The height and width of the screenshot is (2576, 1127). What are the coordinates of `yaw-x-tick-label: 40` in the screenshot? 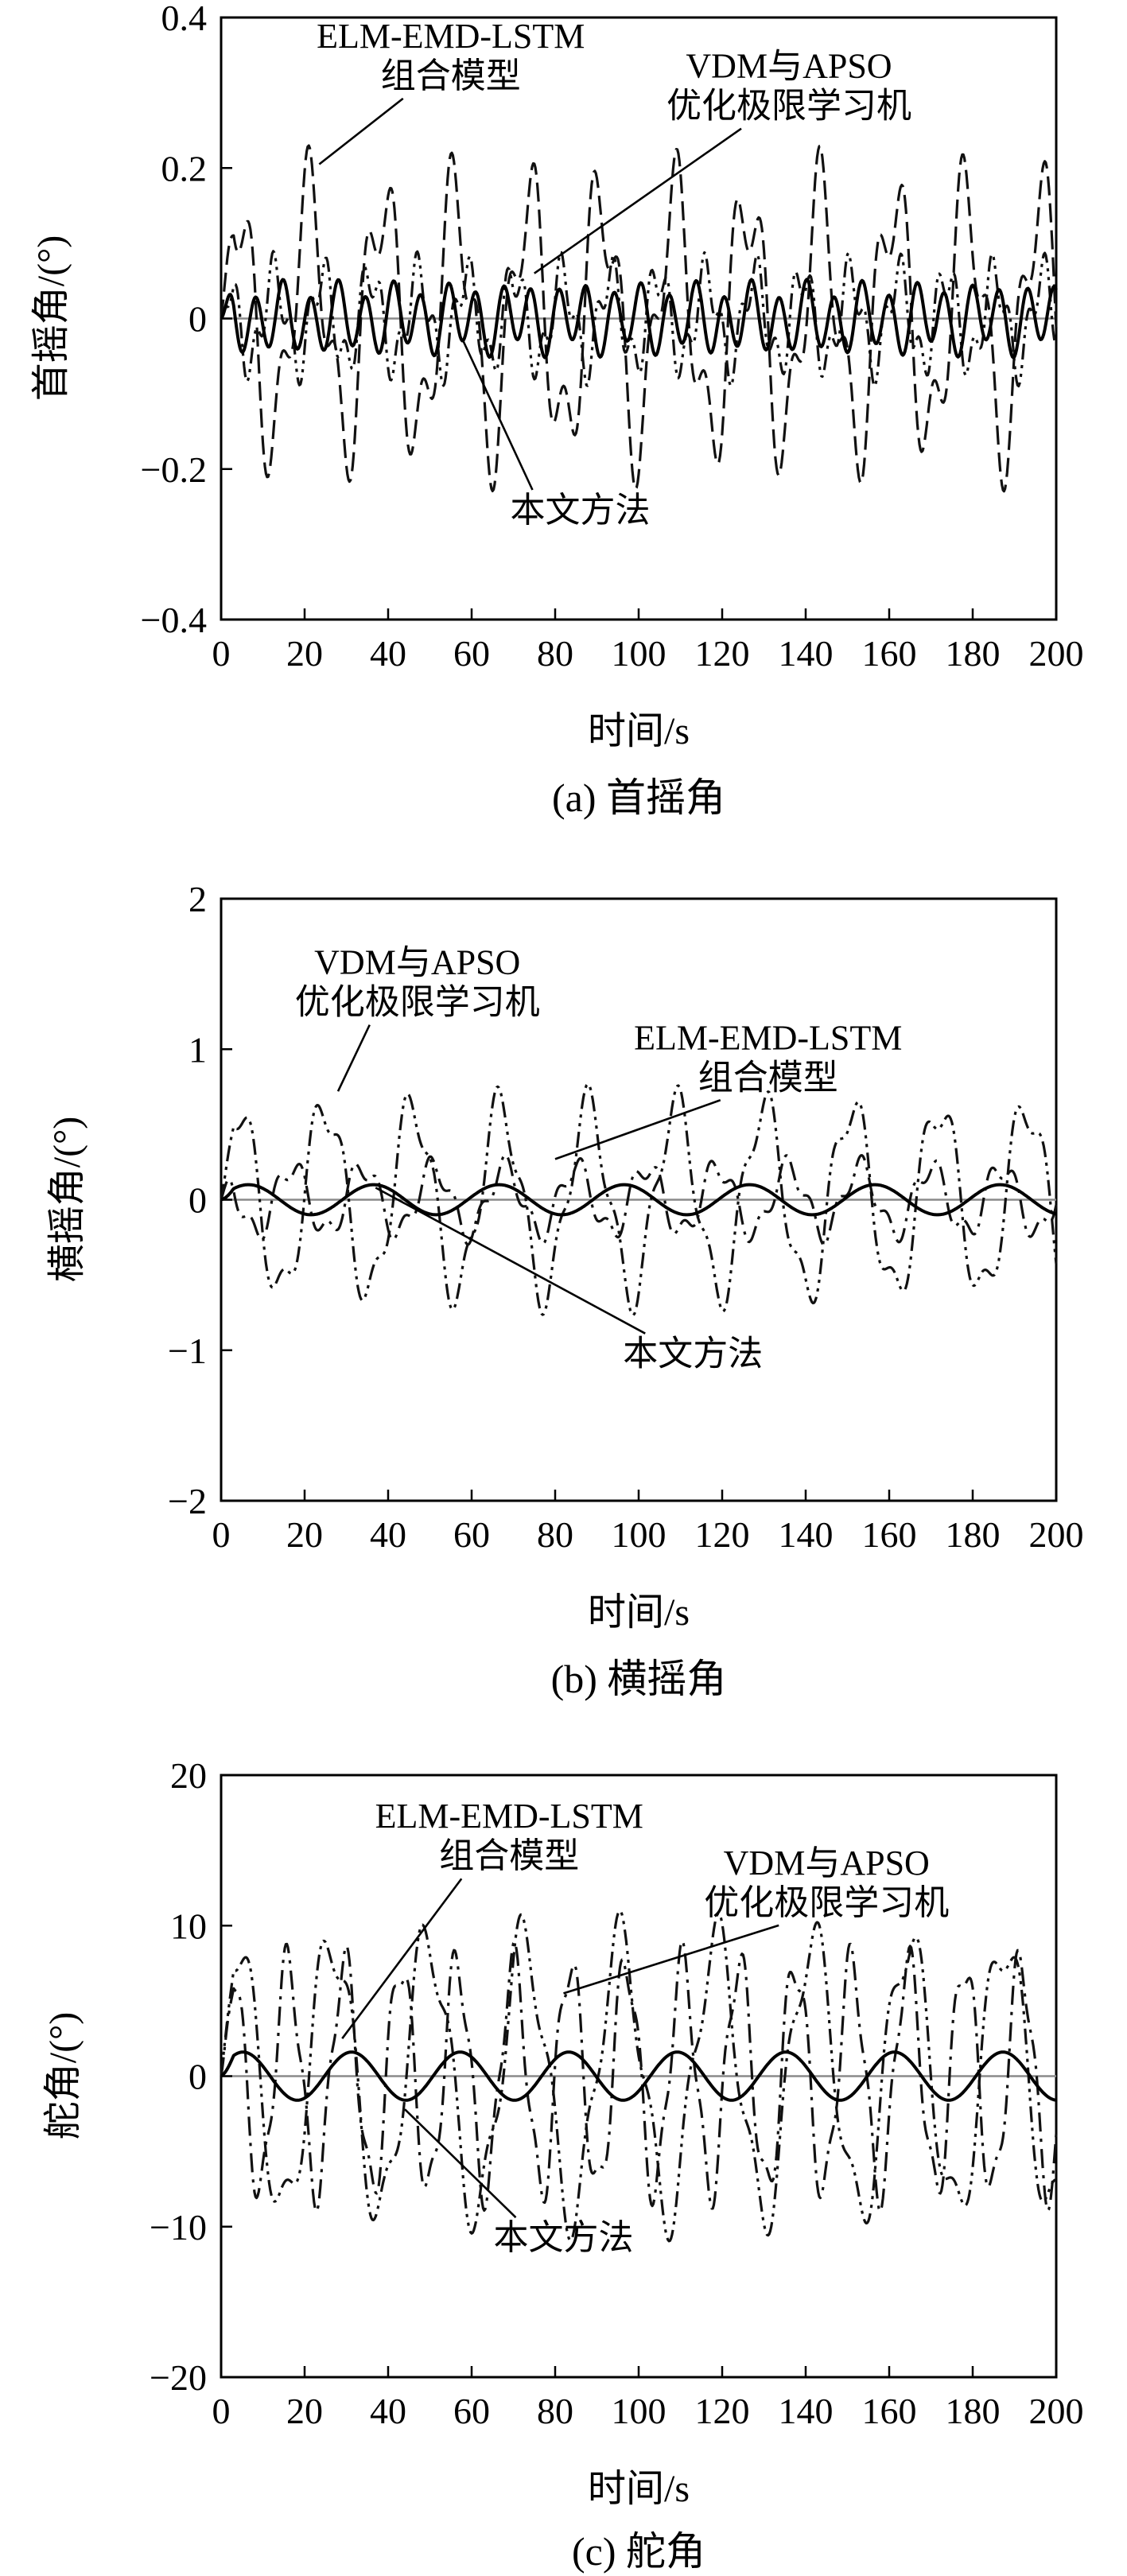 It's located at (388, 653).